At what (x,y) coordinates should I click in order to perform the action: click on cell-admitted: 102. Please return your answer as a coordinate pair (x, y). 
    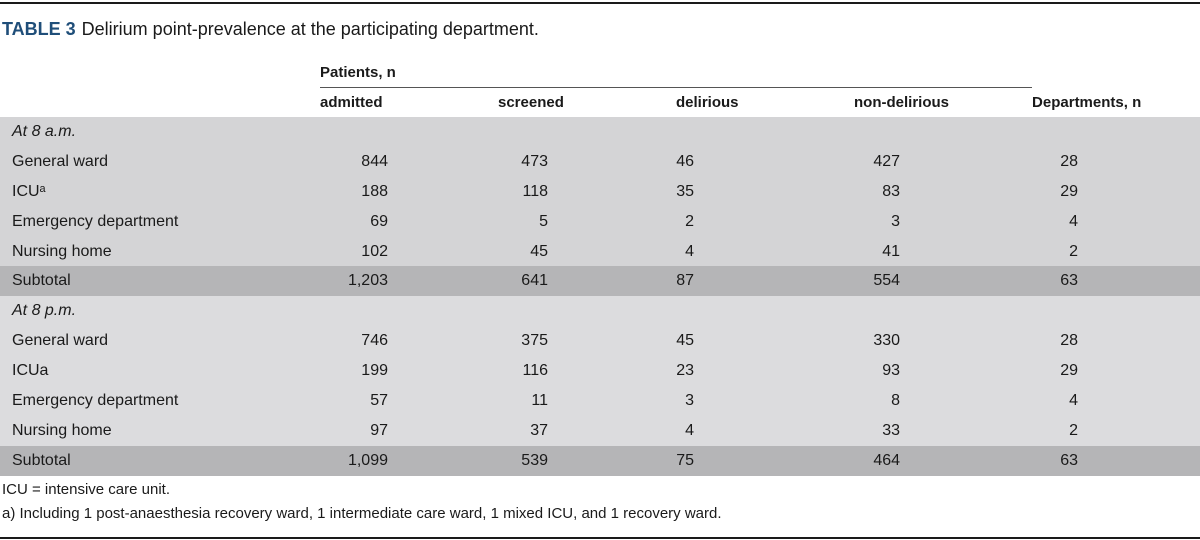
    Looking at the image, I should click on (409, 251).